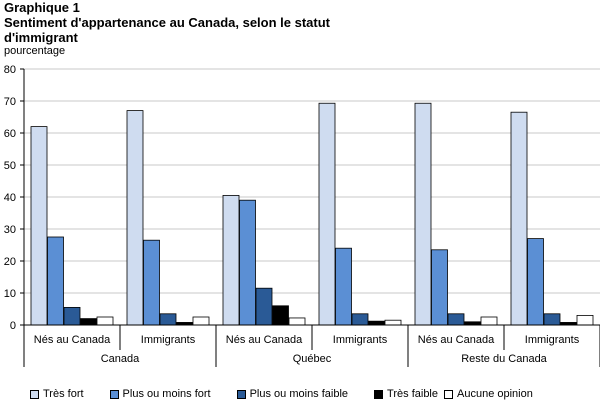  What do you see at coordinates (166, 394) in the screenshot?
I see `legend-label: Plus ou moins fort` at bounding box center [166, 394].